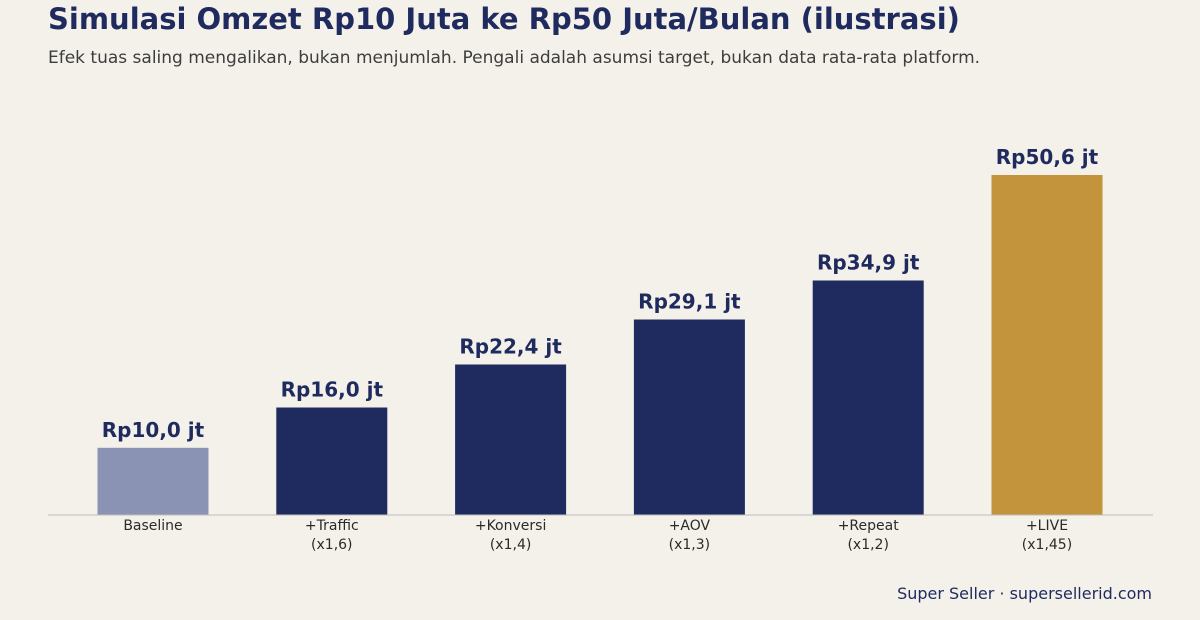 Image resolution: width=1200 pixels, height=620 pixels. Describe the element at coordinates (690, 526) in the screenshot. I see `category-tick-label: +AOV` at that location.